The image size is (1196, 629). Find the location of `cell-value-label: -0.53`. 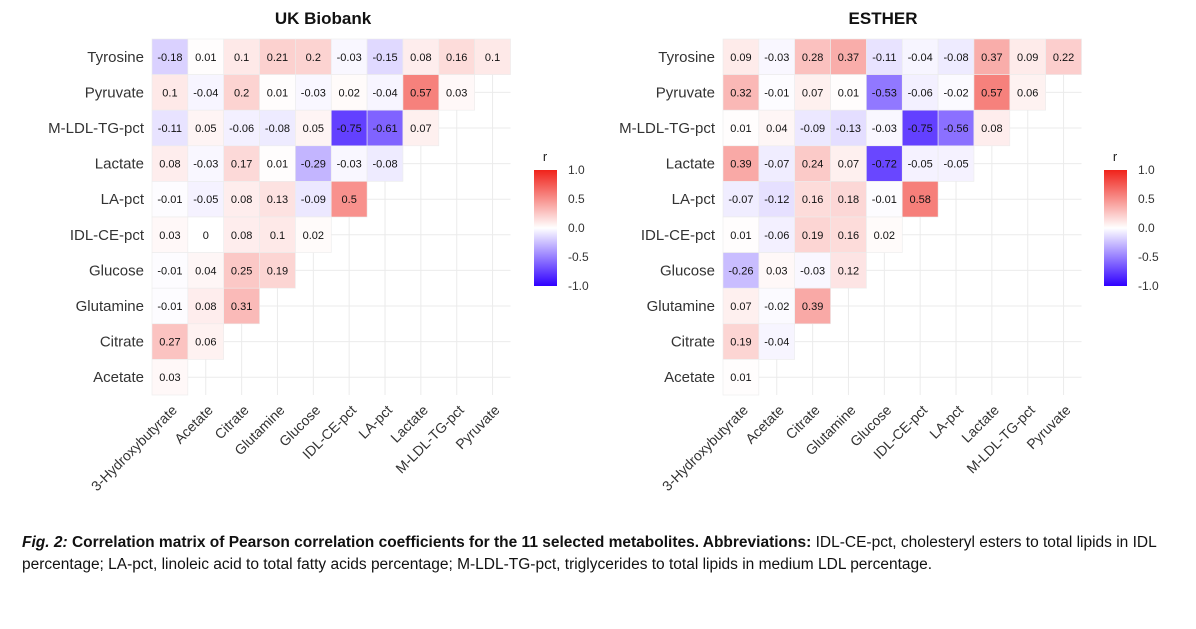

cell-value-label: -0.53 is located at coordinates (884, 93).